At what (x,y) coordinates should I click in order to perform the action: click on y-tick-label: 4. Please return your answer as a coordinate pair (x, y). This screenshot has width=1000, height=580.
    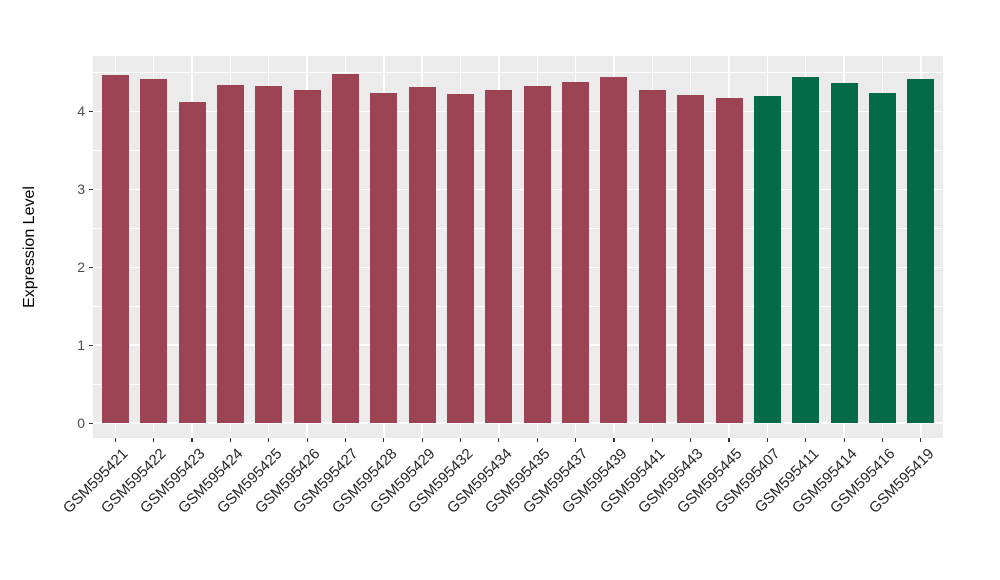
    Looking at the image, I should click on (81, 111).